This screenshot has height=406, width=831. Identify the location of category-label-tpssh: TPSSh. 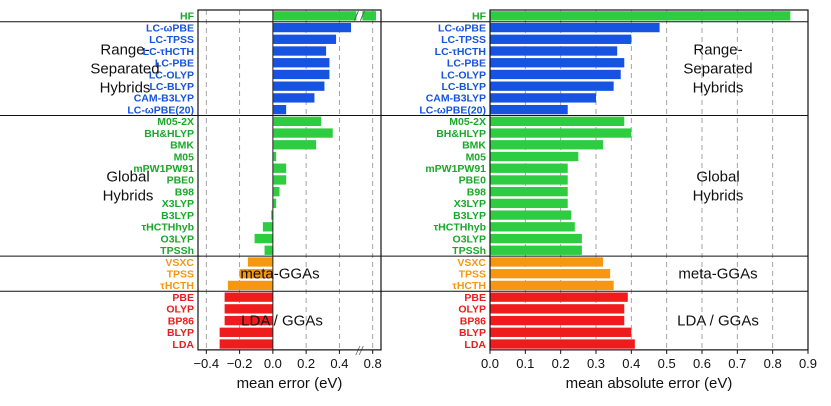
(469, 251).